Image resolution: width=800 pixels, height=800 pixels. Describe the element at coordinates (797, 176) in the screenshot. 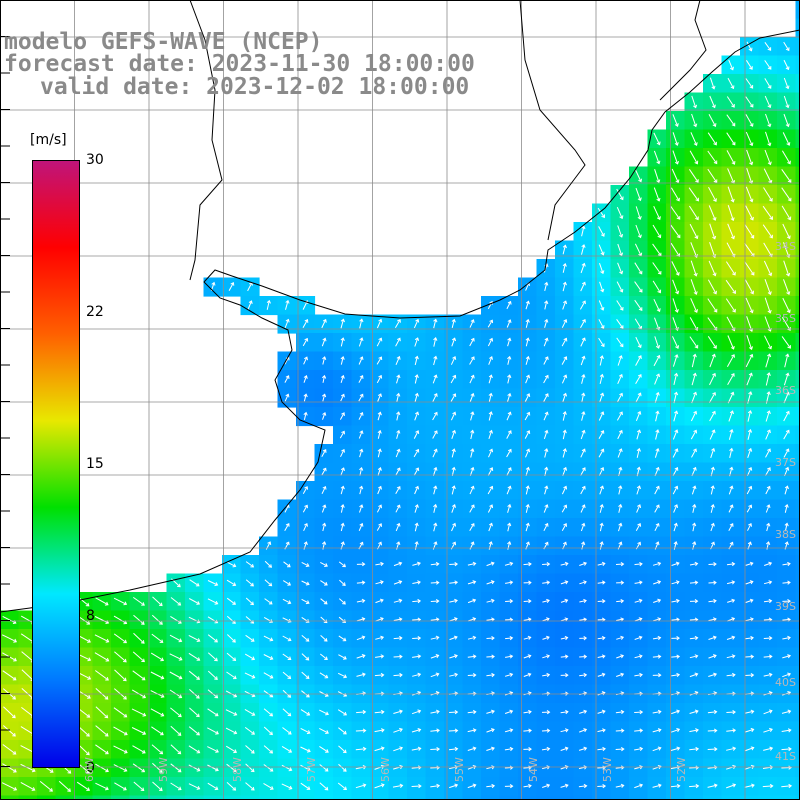

I see `wind-cell` at that location.